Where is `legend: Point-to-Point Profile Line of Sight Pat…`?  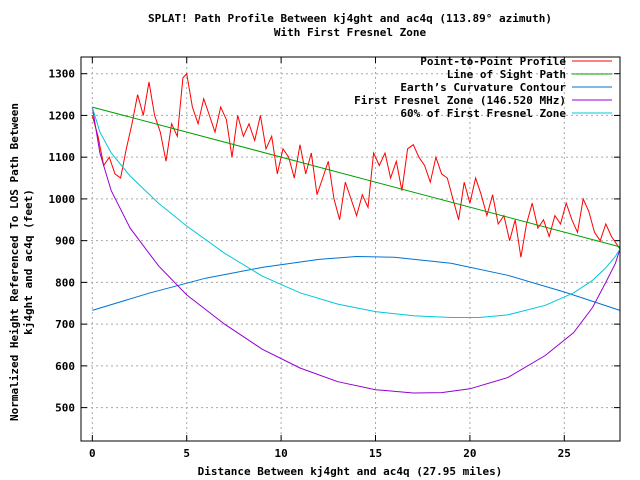
legend: Point-to-Point Profile Line of Sight Pat… is located at coordinates (483, 87).